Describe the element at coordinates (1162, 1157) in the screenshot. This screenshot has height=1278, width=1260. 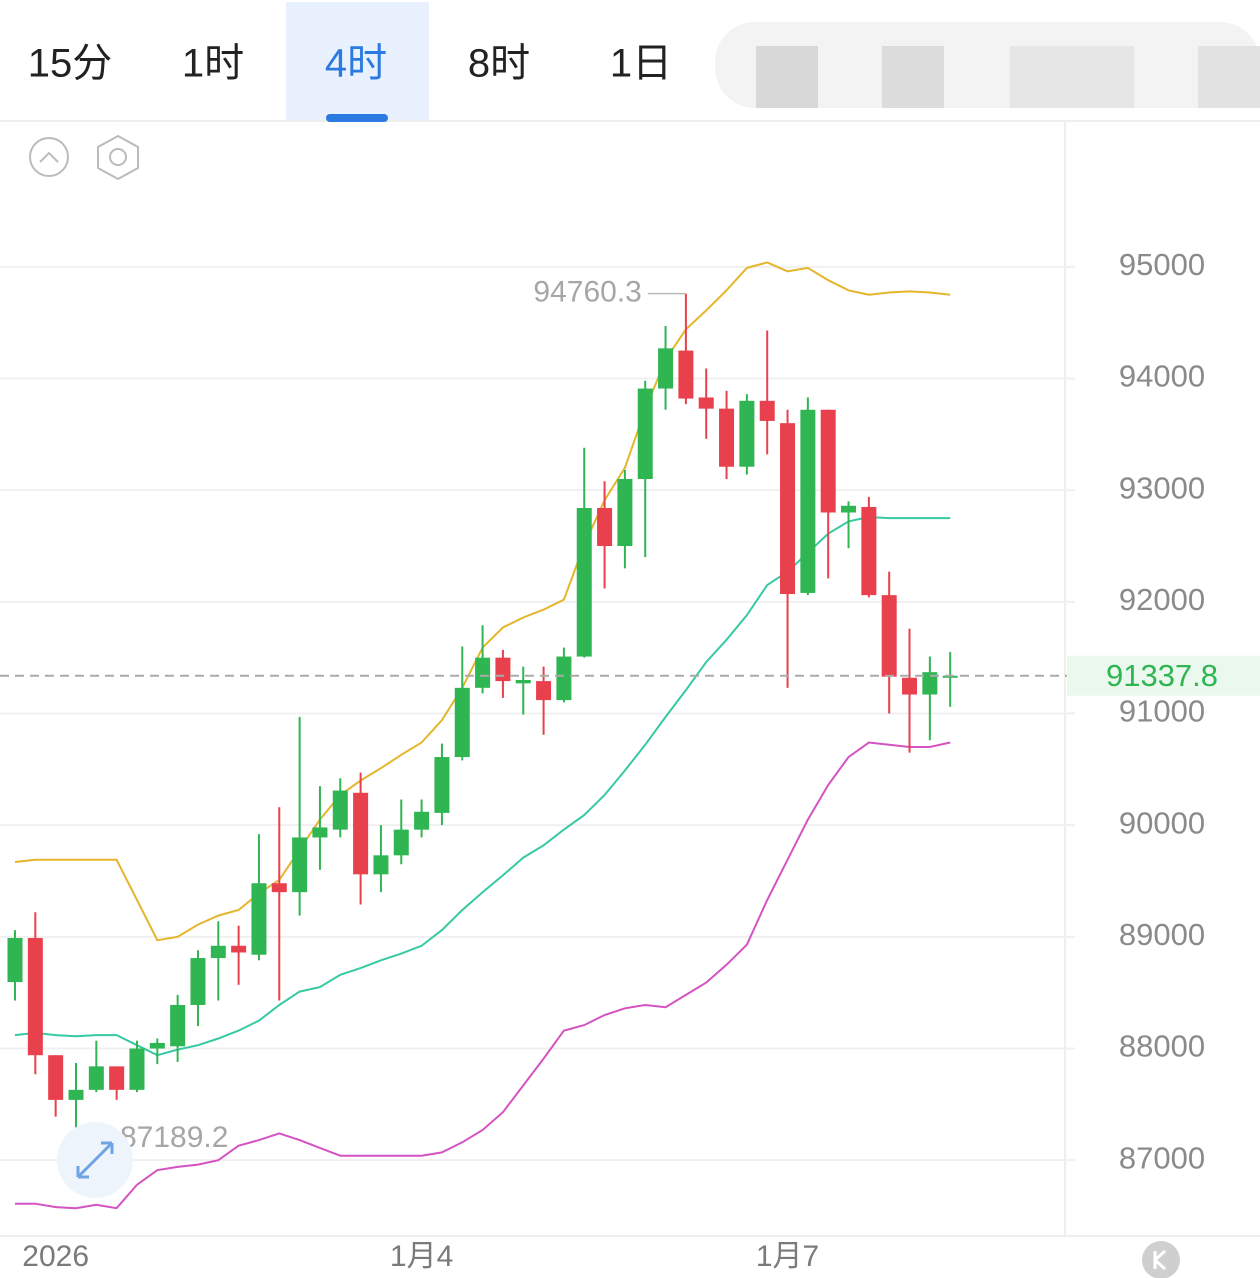
I see `y-tick-label: 87000` at that location.